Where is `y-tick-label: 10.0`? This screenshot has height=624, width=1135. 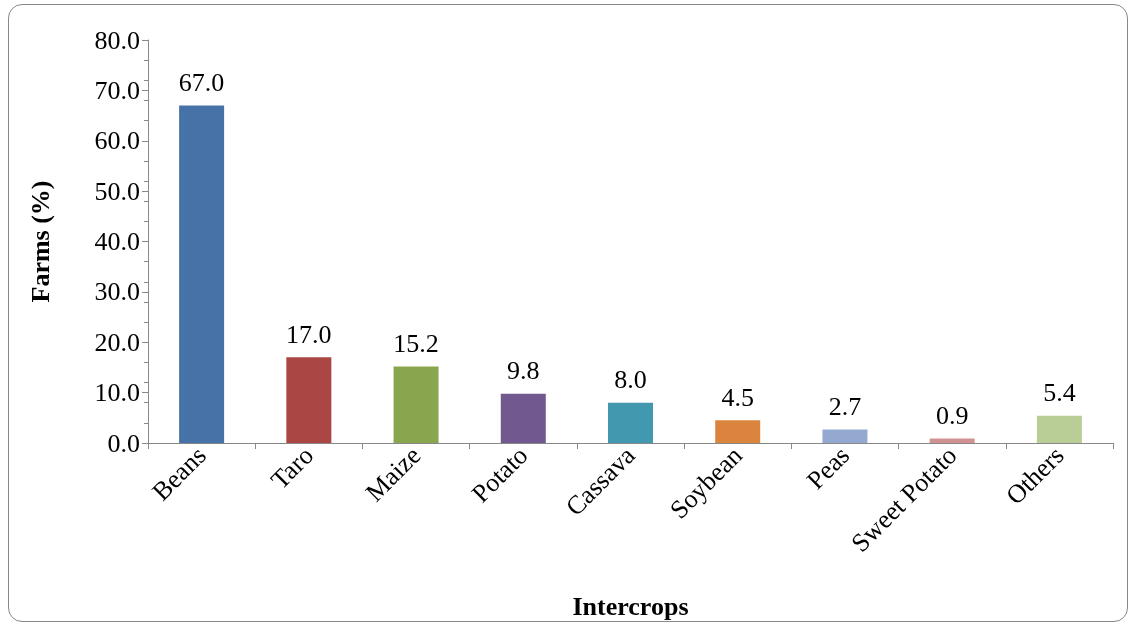 y-tick-label: 10.0 is located at coordinates (117, 393).